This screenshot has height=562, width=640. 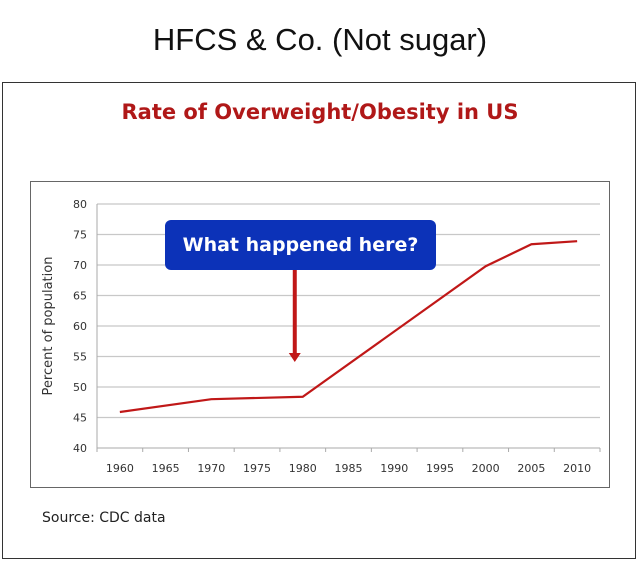 I want to click on x-tick-label: 1970, so click(x=211, y=468).